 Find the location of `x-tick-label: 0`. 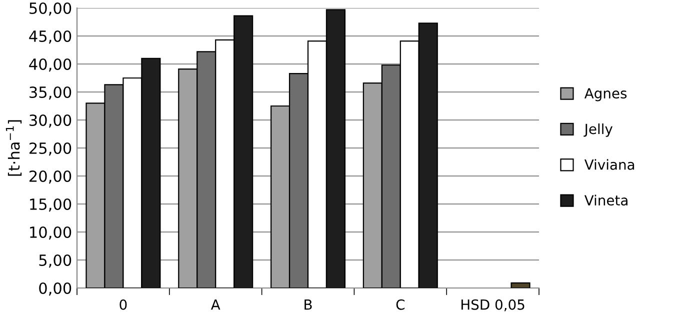

x-tick-label: 0 is located at coordinates (123, 304).